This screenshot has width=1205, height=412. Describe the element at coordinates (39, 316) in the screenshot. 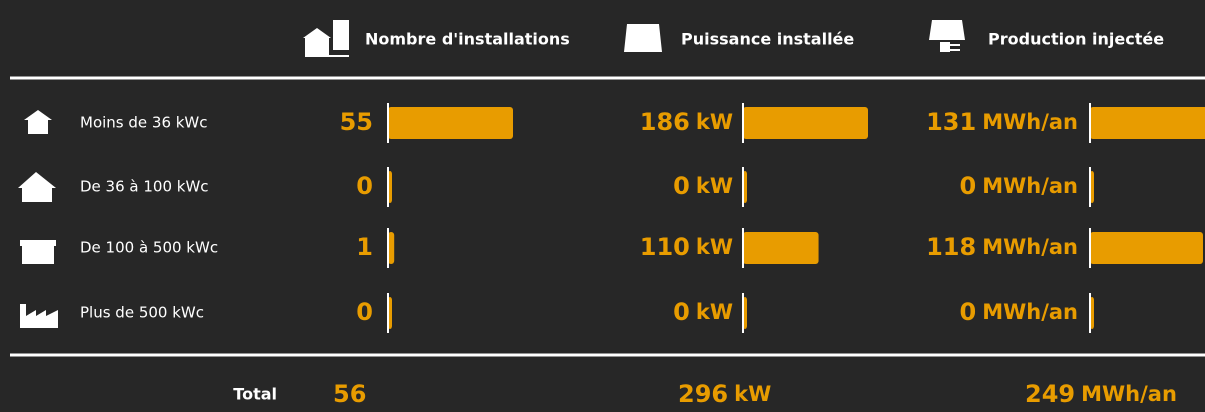

I see `icon-factory` at that location.